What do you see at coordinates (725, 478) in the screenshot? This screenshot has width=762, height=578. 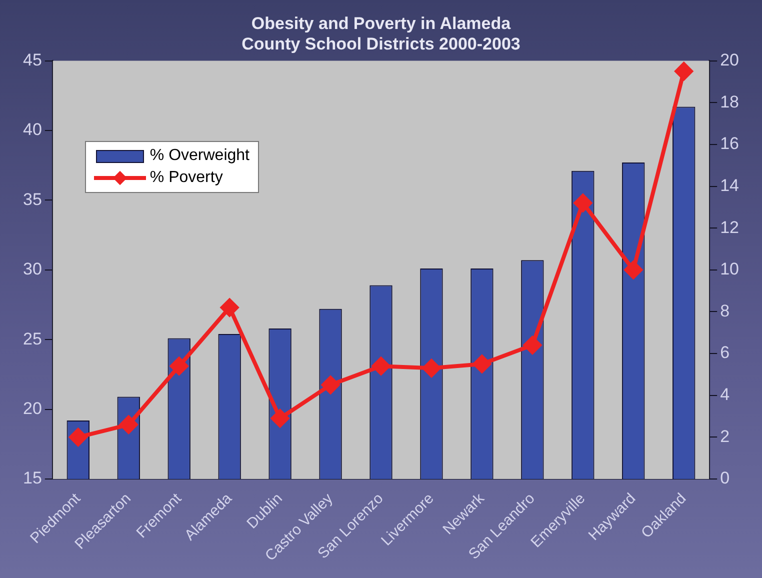 I see `y2-tick-label: 0` at bounding box center [725, 478].